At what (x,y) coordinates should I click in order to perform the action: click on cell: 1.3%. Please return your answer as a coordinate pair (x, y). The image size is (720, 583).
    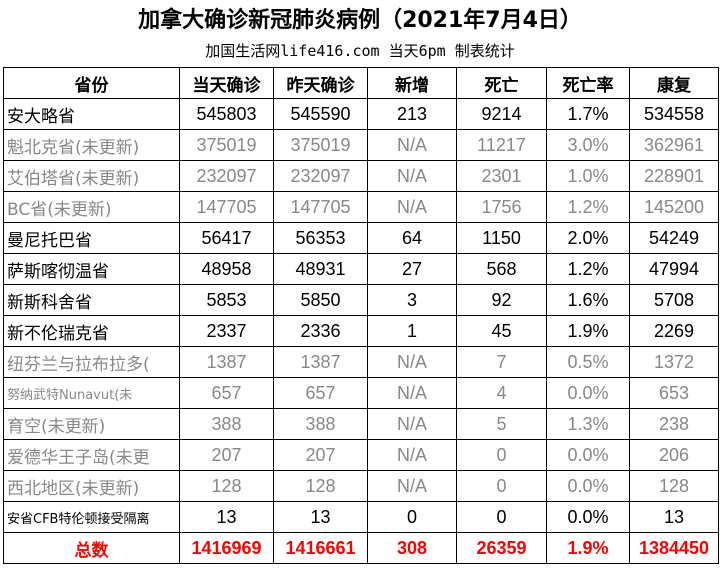
    Looking at the image, I should click on (588, 424).